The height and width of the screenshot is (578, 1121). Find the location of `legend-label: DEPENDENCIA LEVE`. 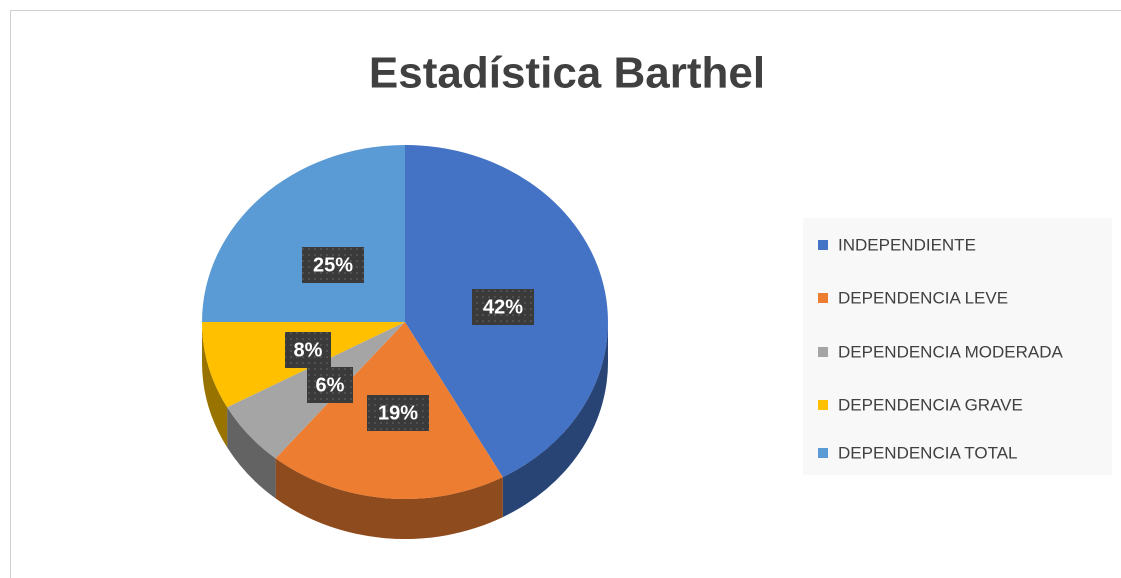

legend-label: DEPENDENCIA LEVE is located at coordinates (923, 297).